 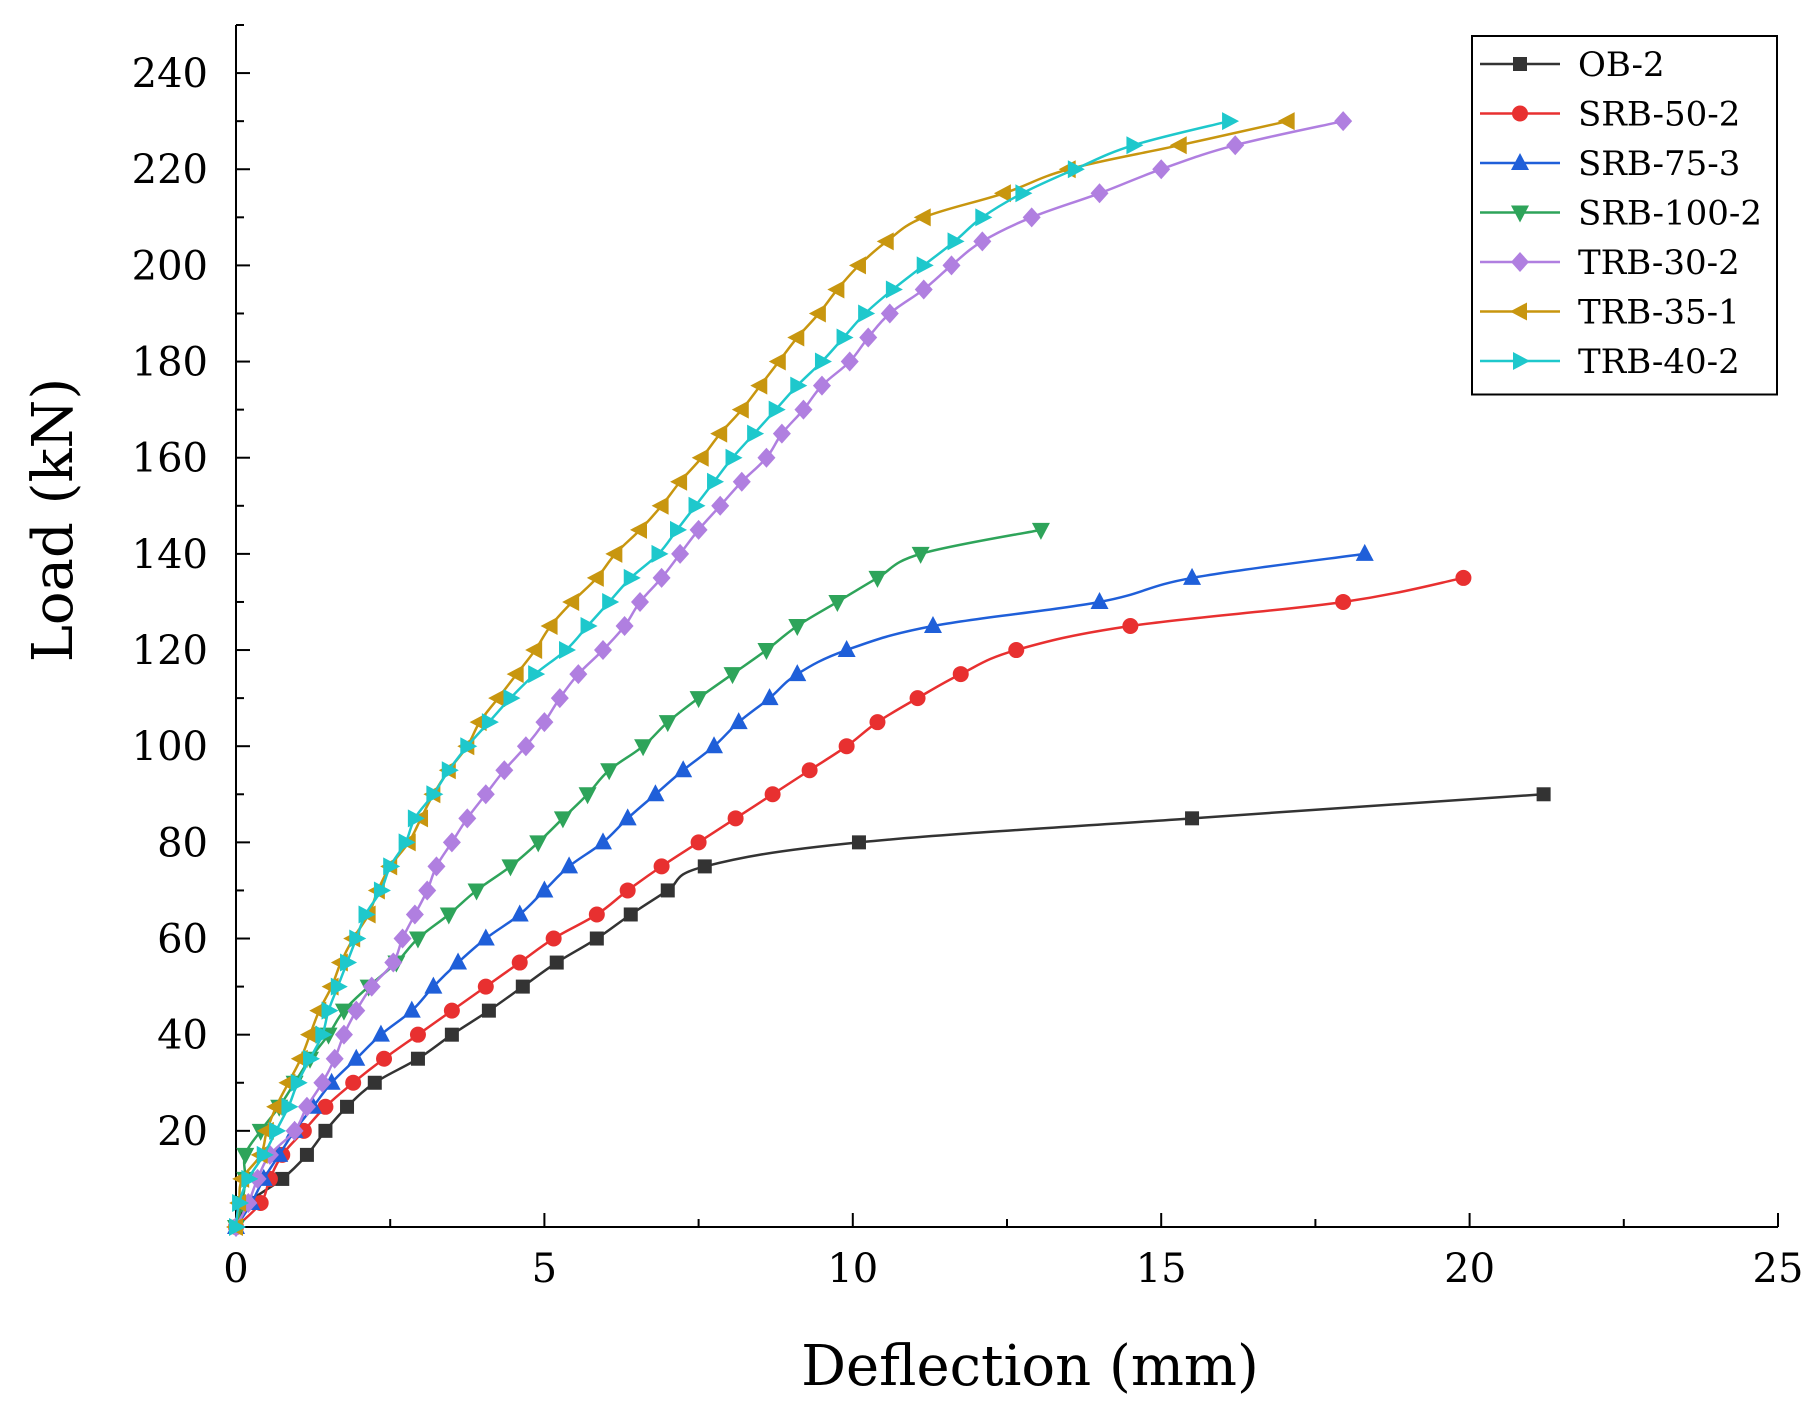 I want to click on y-tick-label: 220, so click(x=170, y=170).